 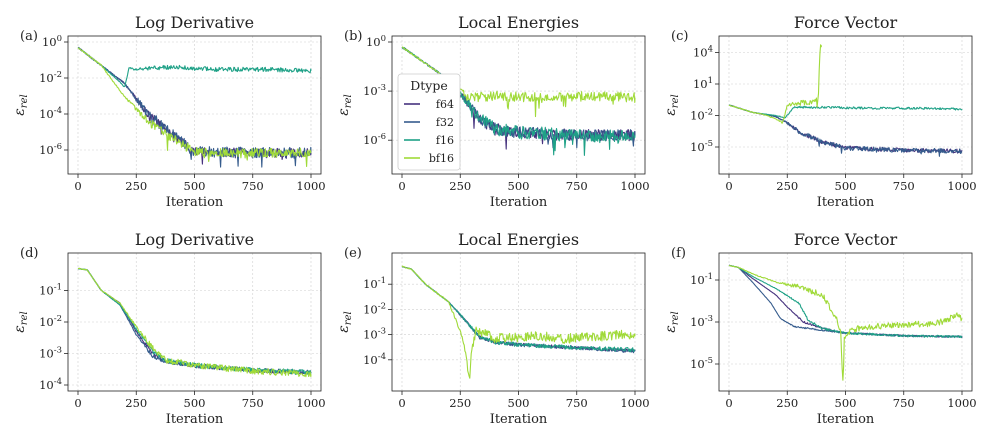 I want to click on legend: Dtype f64 f32 f16 bf16, so click(x=429, y=122).